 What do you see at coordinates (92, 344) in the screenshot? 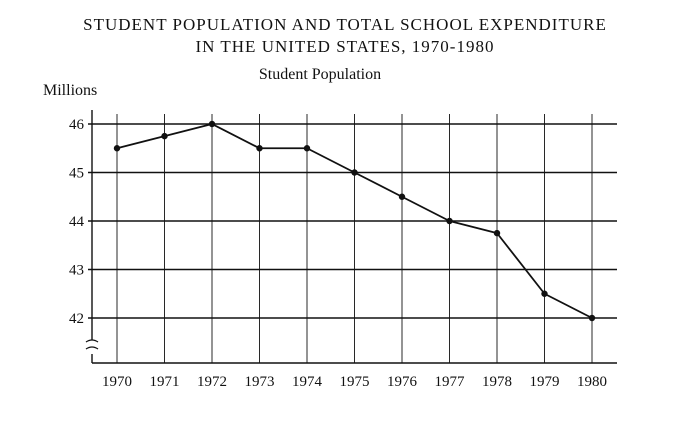
I see `axis-break-mark` at bounding box center [92, 344].